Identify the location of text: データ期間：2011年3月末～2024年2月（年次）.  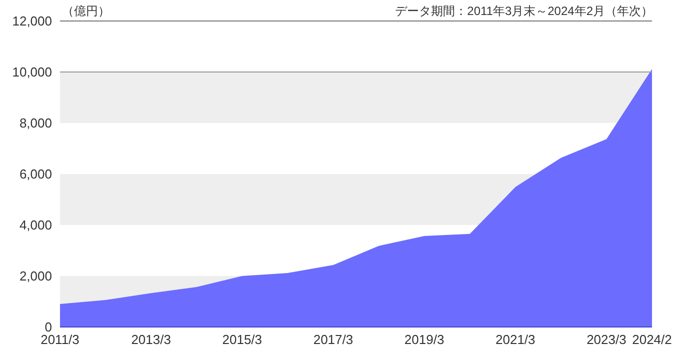
(524, 11).